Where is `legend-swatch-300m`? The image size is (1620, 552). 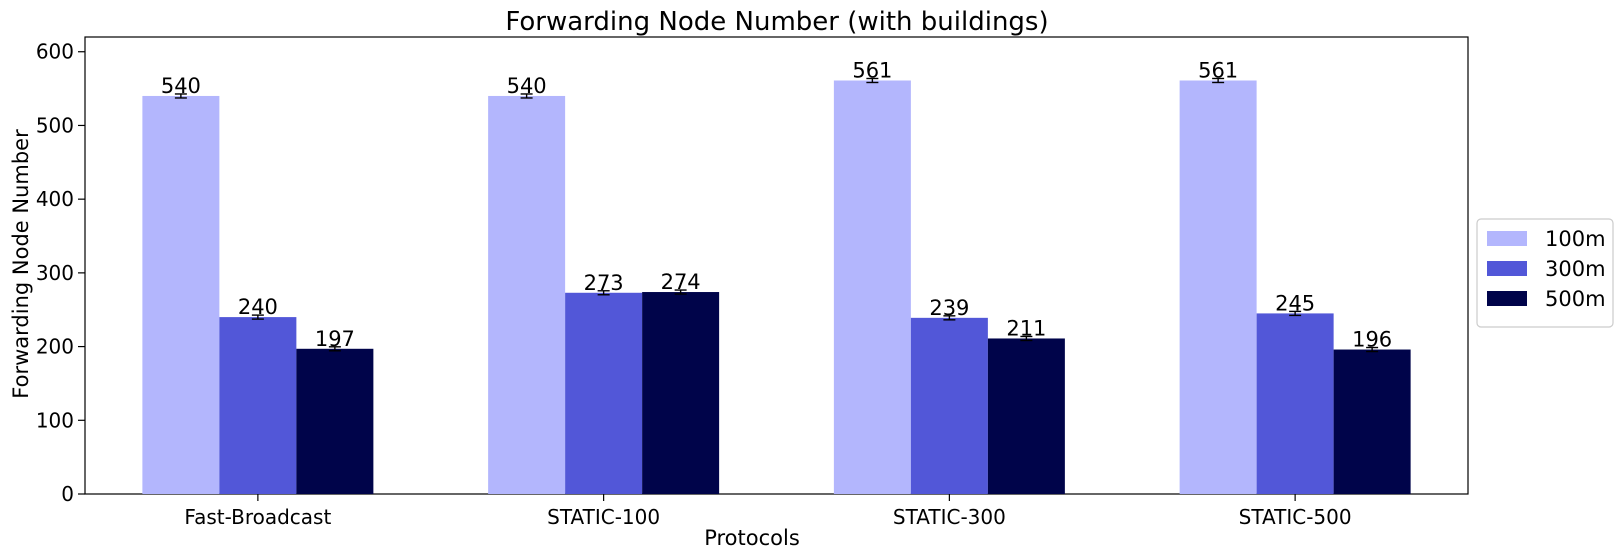
legend-swatch-300m is located at coordinates (1507, 268).